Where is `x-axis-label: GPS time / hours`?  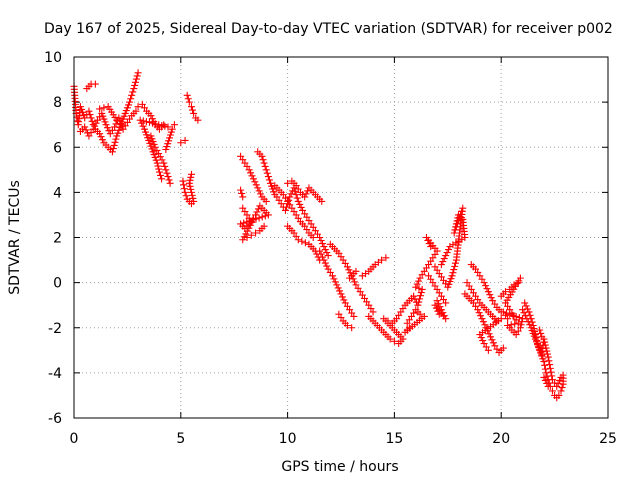
x-axis-label: GPS time / hours is located at coordinates (339, 467).